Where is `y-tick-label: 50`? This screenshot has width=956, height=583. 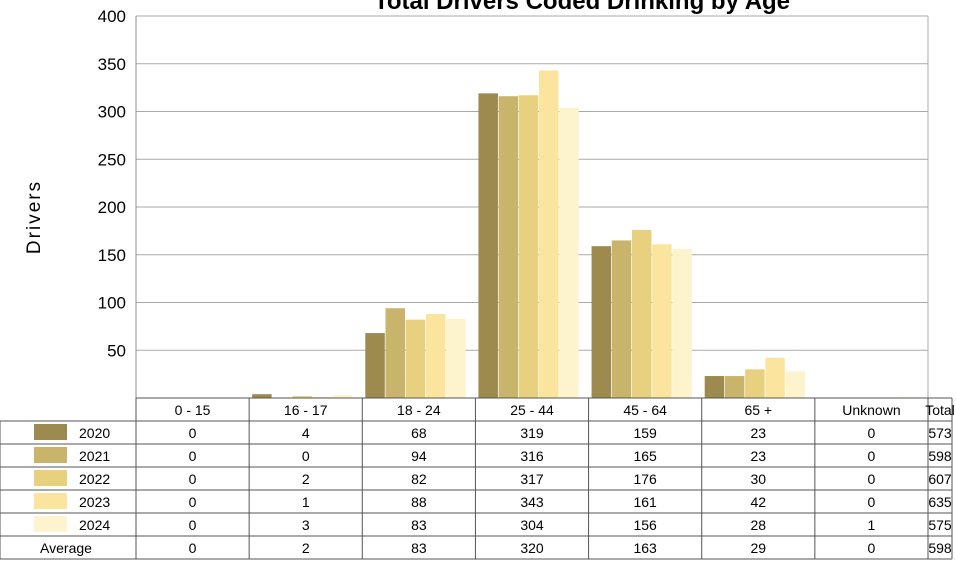
y-tick-label: 50 is located at coordinates (116, 350).